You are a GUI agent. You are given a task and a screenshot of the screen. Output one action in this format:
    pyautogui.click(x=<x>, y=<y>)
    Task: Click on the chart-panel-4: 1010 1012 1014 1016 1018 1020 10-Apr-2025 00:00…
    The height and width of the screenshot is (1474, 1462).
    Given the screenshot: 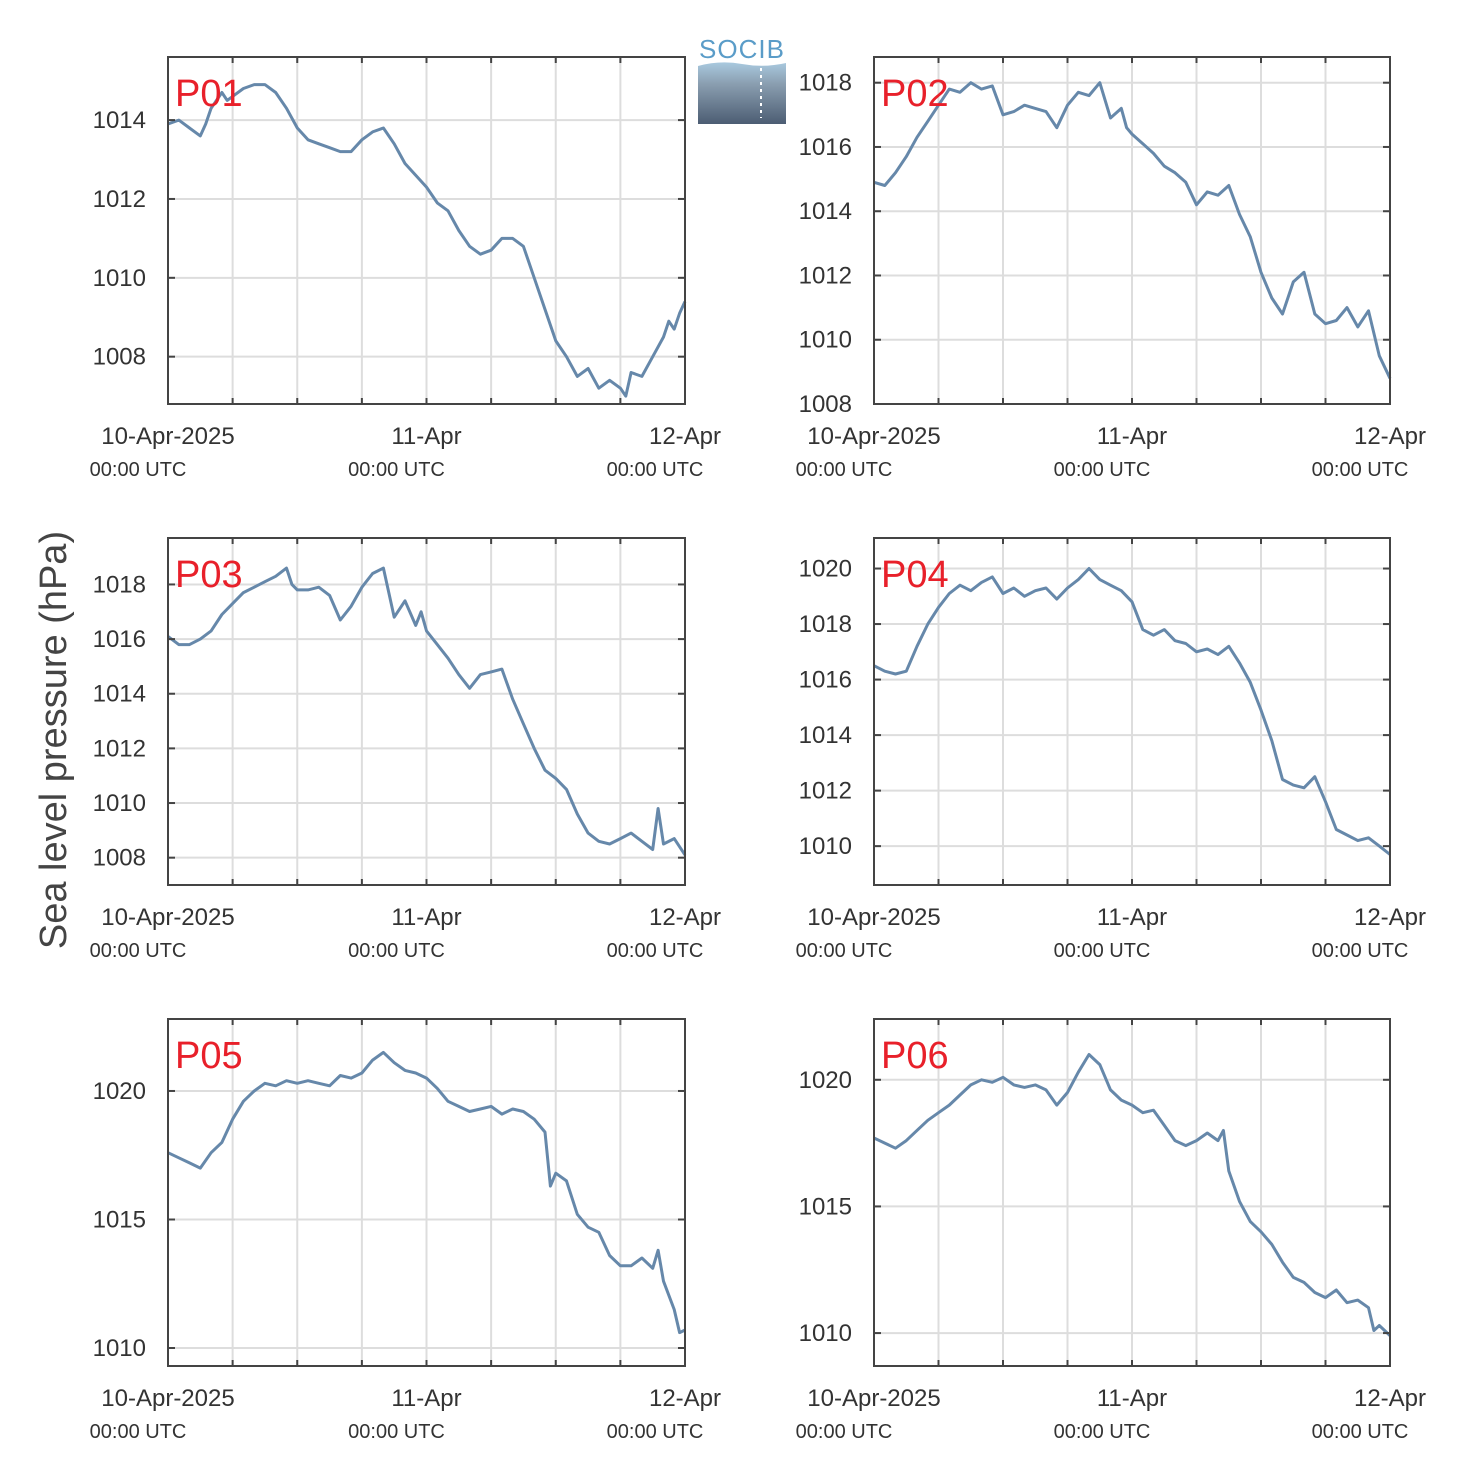 What is the action you would take?
    pyautogui.click(x=1111, y=749)
    